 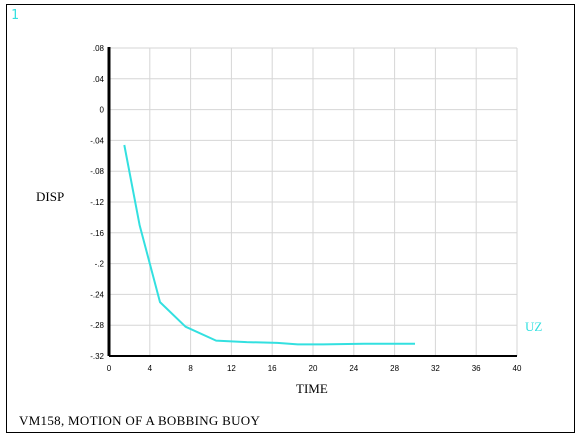 I want to click on y-tick-label: .08, so click(x=99, y=48).